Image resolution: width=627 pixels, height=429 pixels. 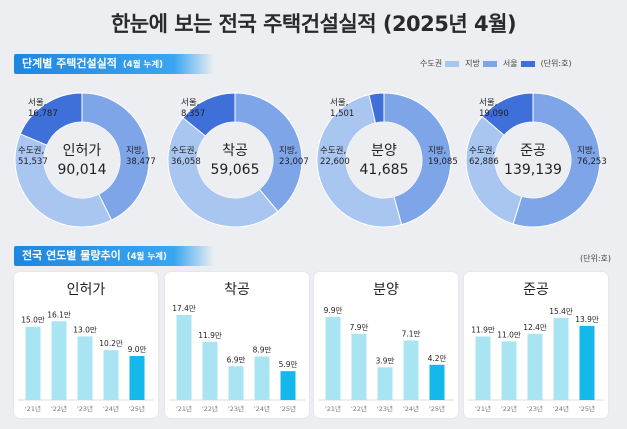 What do you see at coordinates (294, 162) in the screenshot?
I see `local-label-value: 23,007` at bounding box center [294, 162].